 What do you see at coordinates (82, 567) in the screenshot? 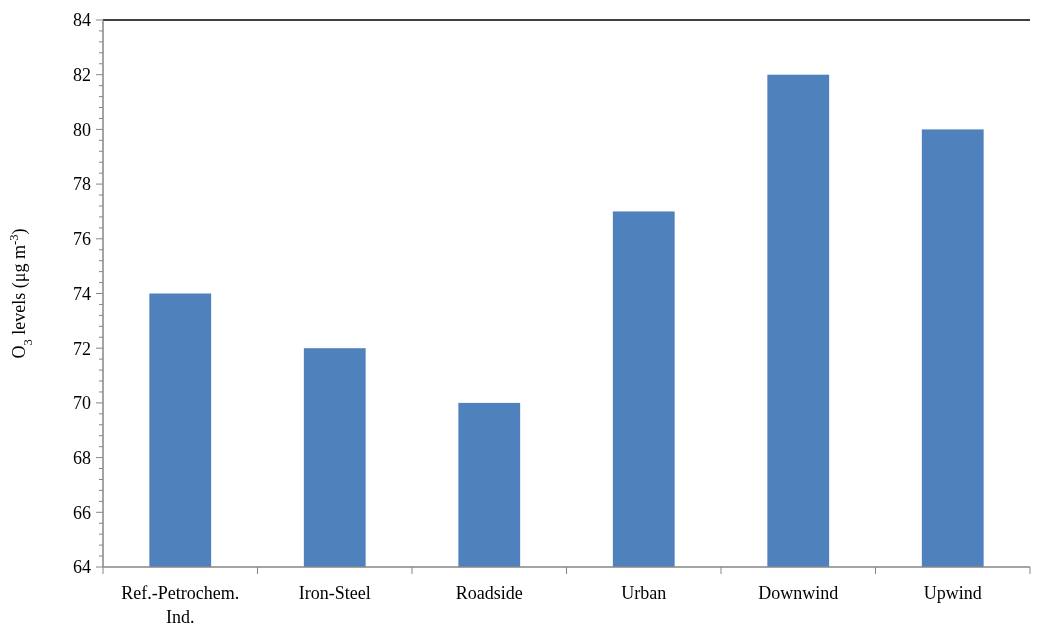
I see `y-tick-label: 64` at bounding box center [82, 567].